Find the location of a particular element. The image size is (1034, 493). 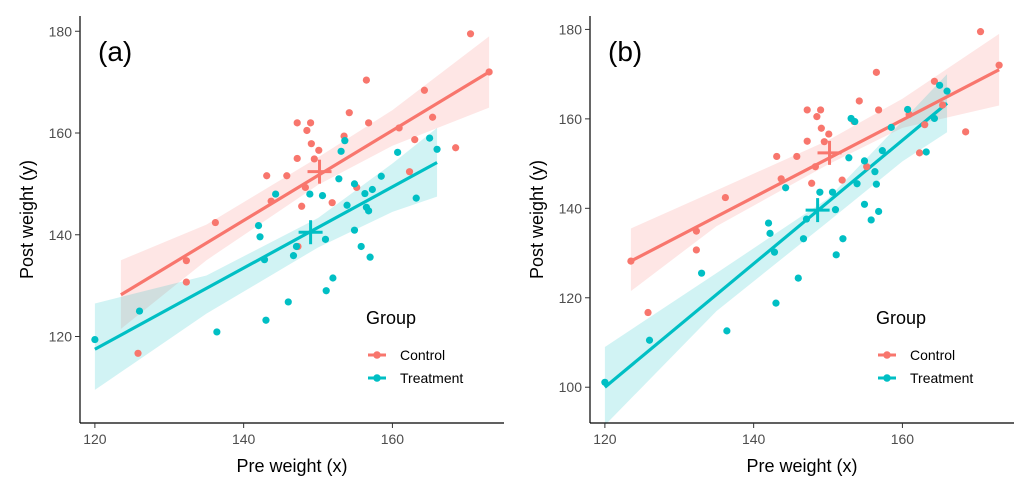

legend-entry-treatment: Treatment is located at coordinates (941, 378).